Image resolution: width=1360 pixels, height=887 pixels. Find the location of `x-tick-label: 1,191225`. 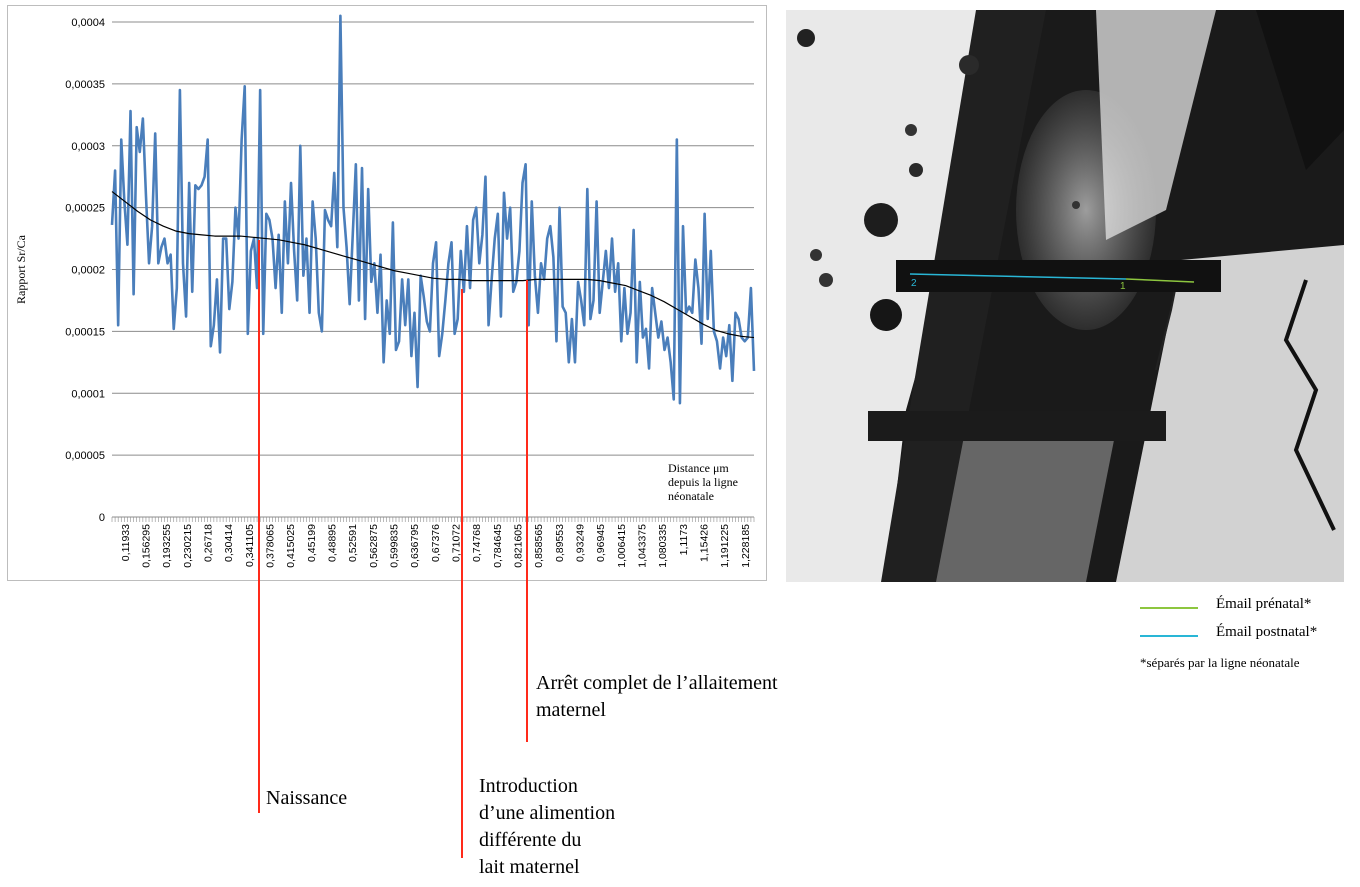

x-tick-label: 1,191225 is located at coordinates (725, 546).